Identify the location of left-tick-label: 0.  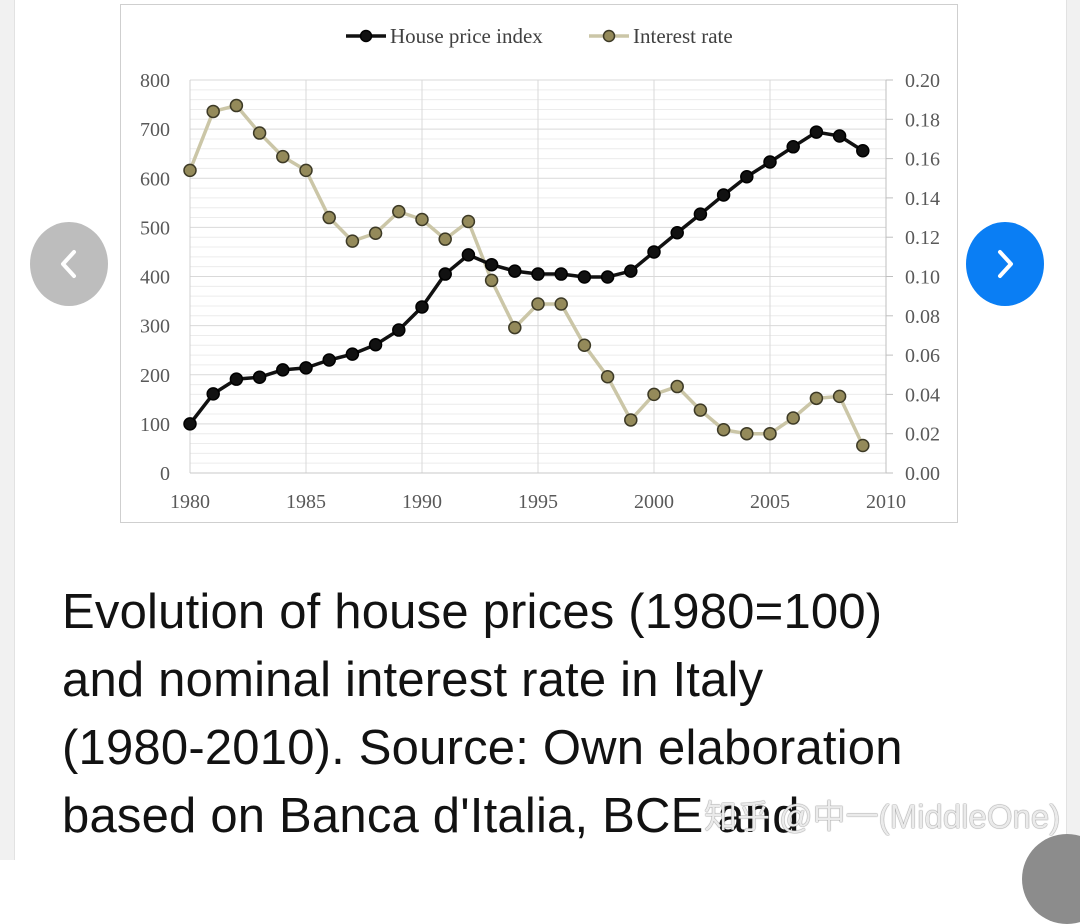
(165, 474).